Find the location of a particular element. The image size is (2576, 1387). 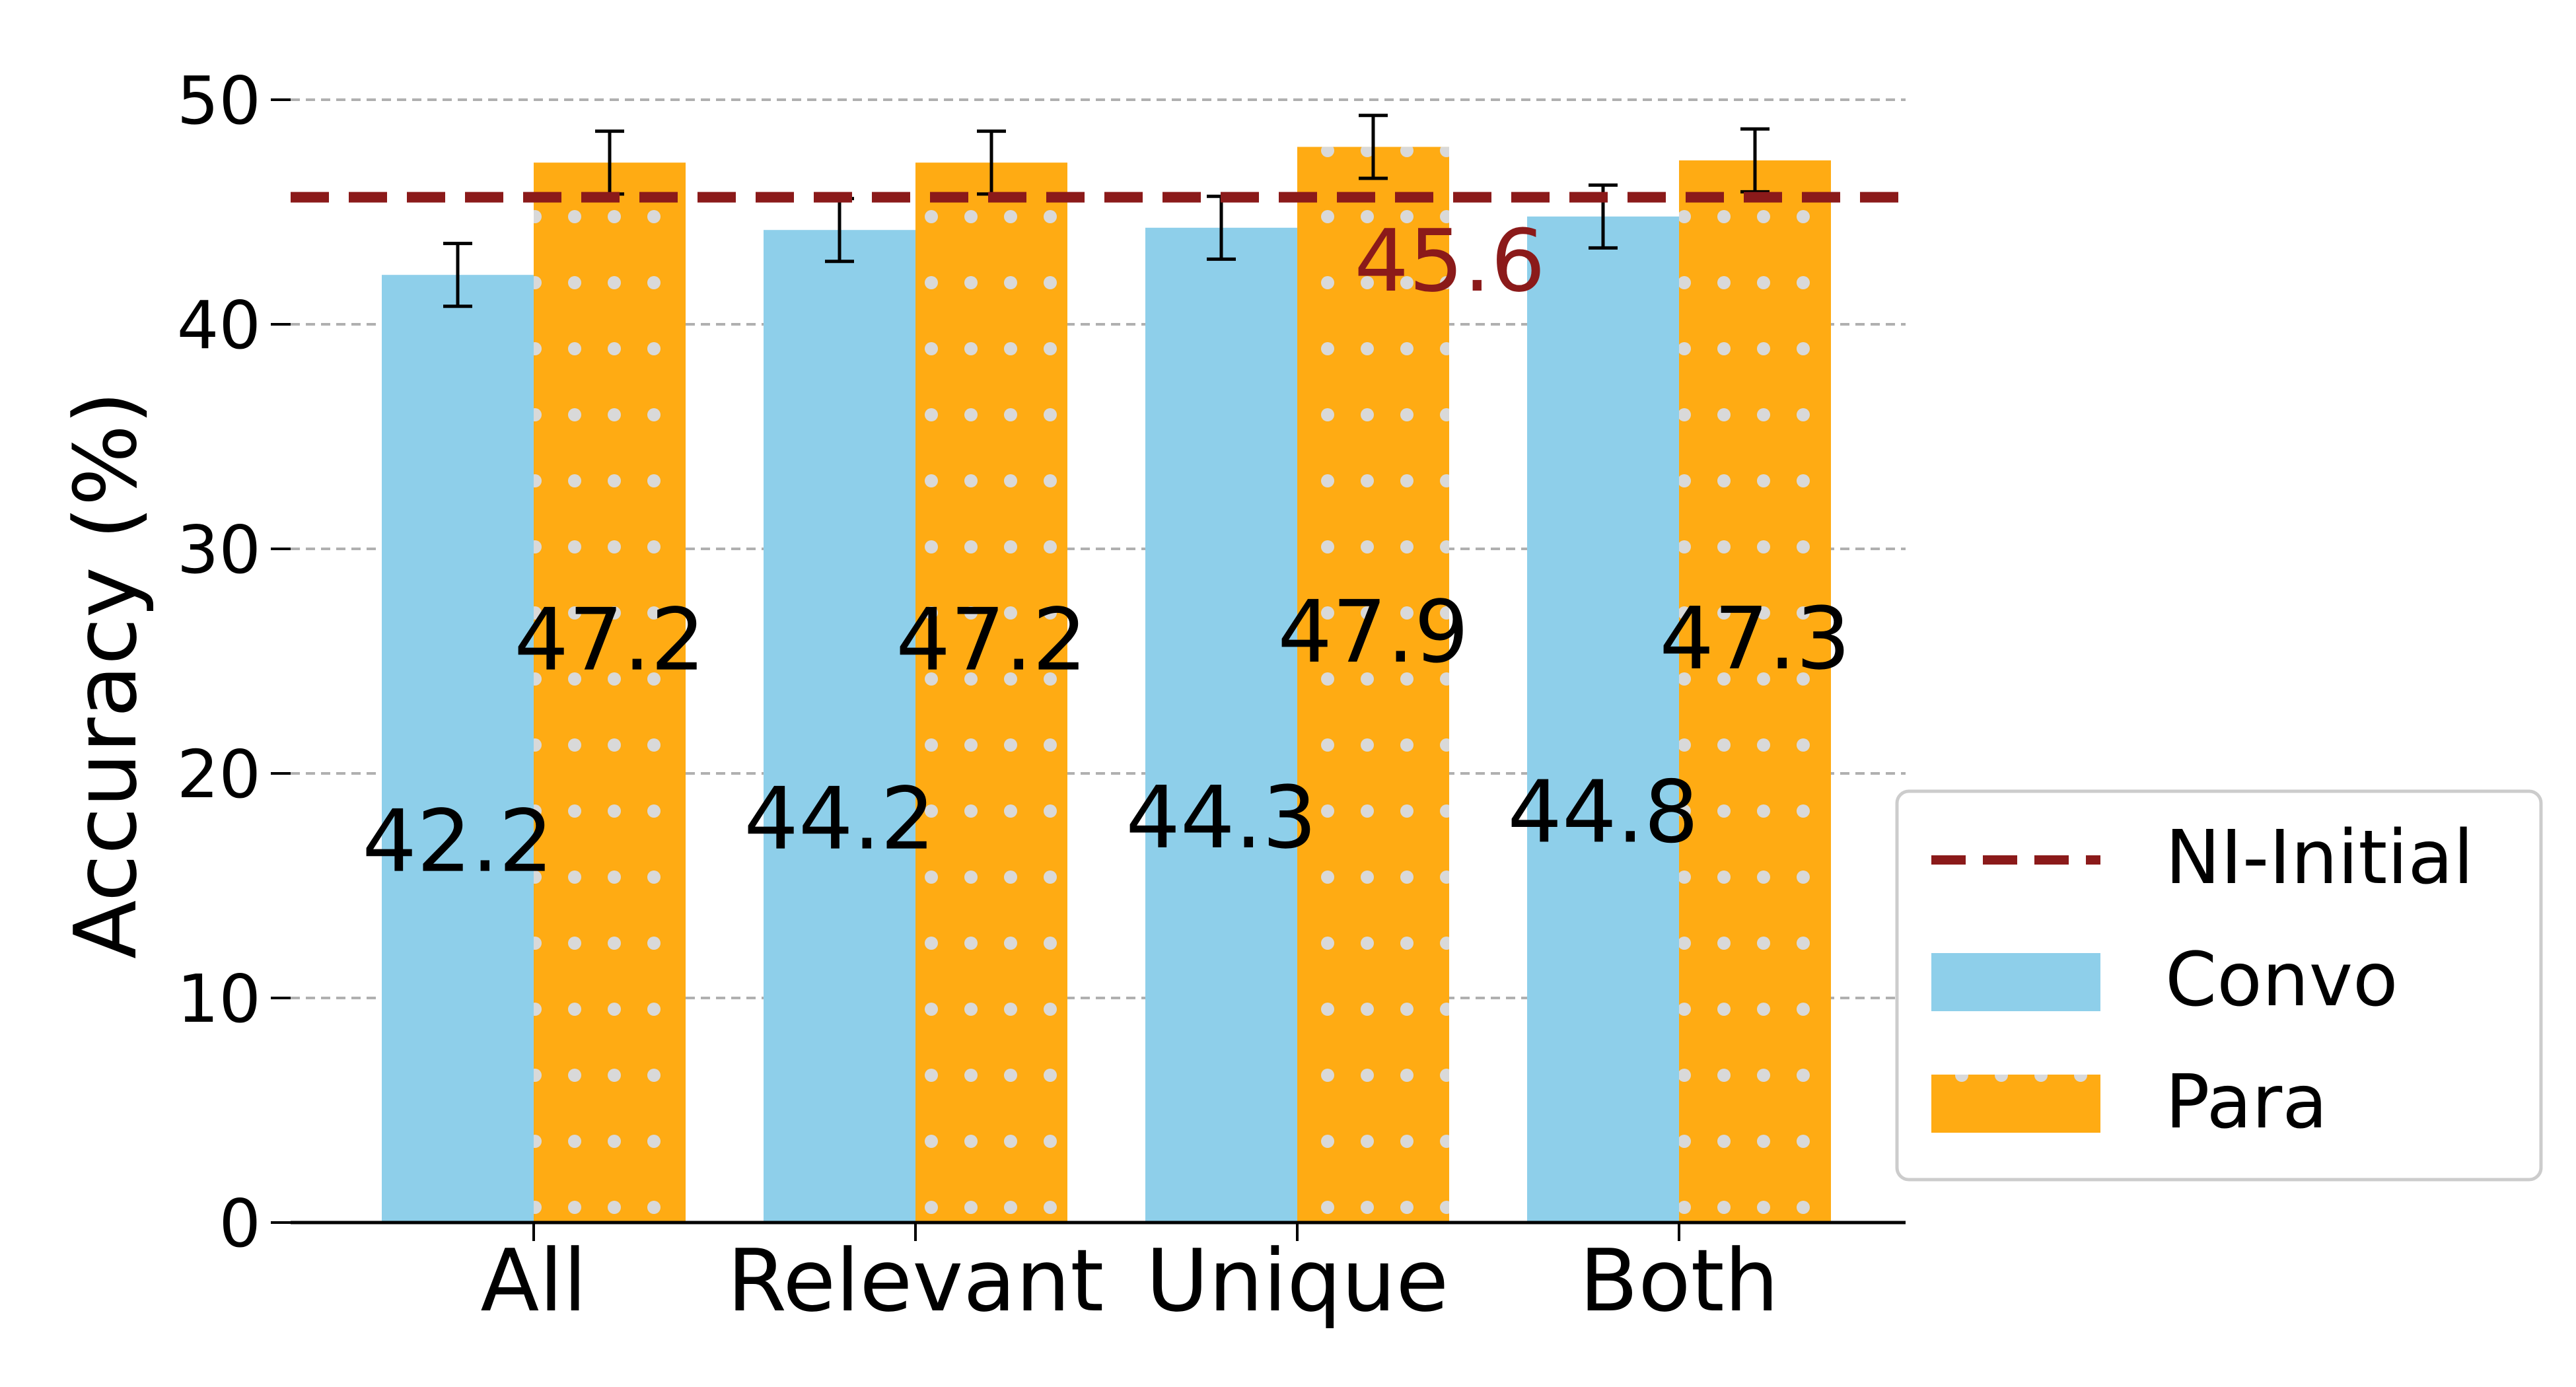

y-tick-label: 30 is located at coordinates (219, 549).